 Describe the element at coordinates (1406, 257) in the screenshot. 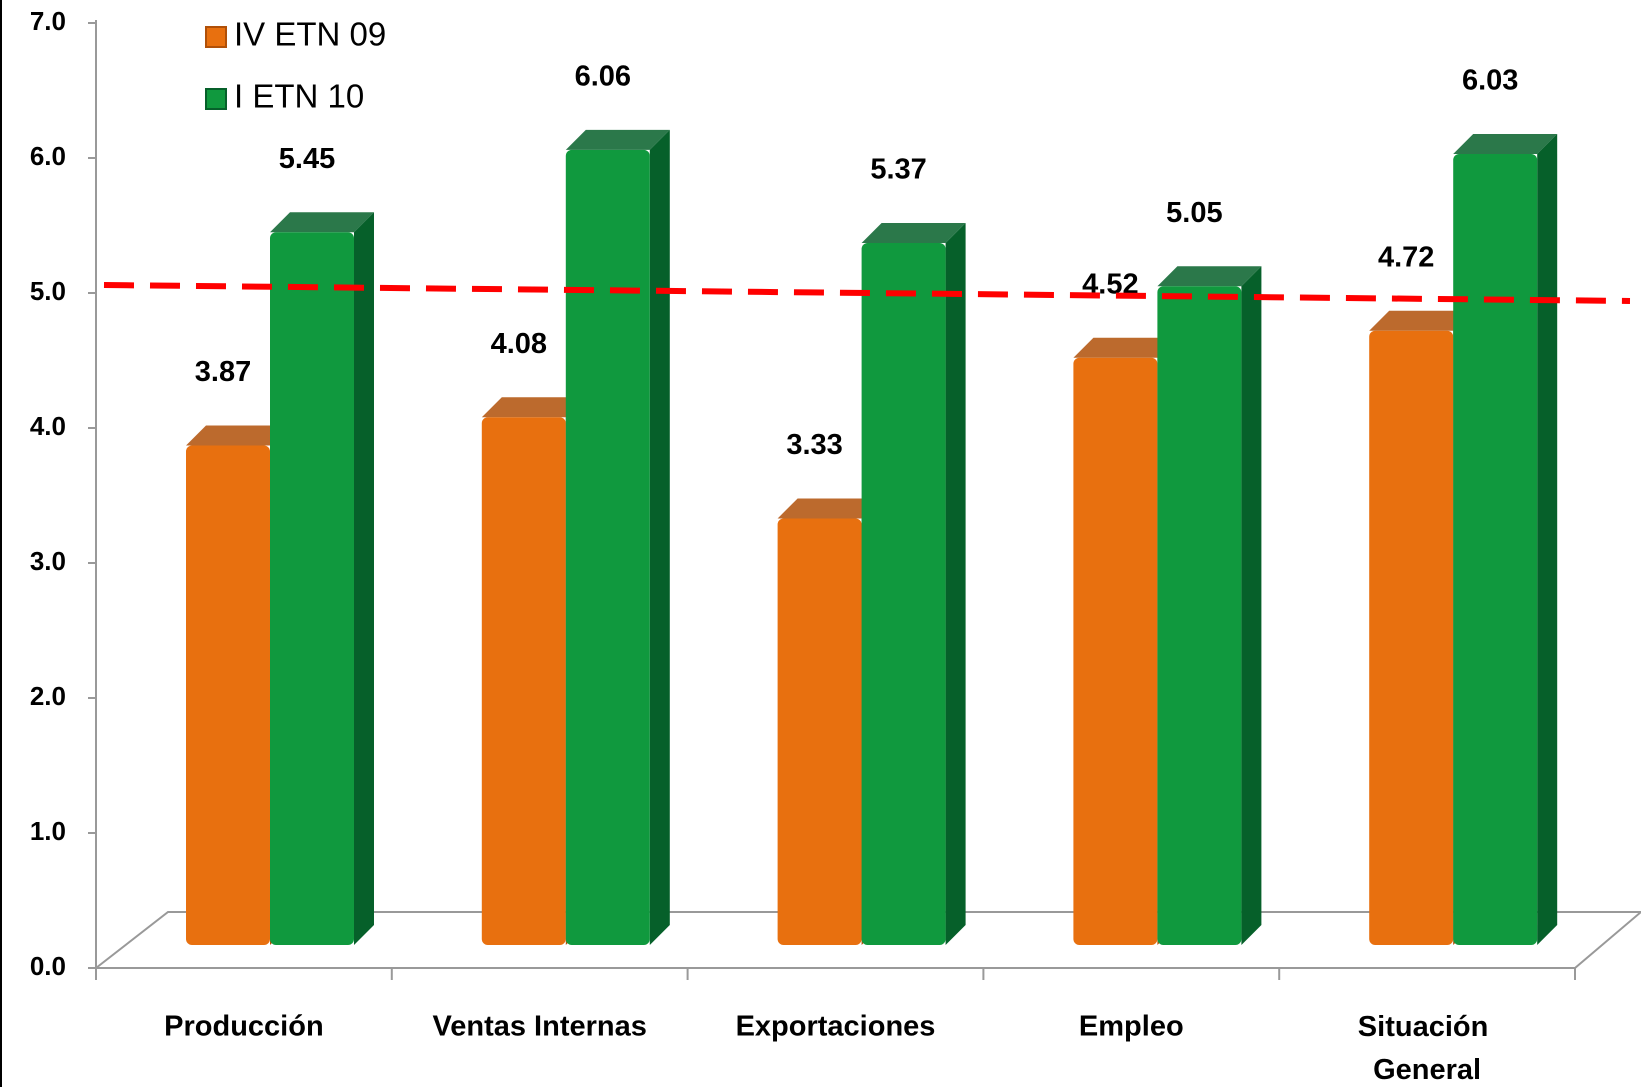

I see `data-label: 4.72` at that location.